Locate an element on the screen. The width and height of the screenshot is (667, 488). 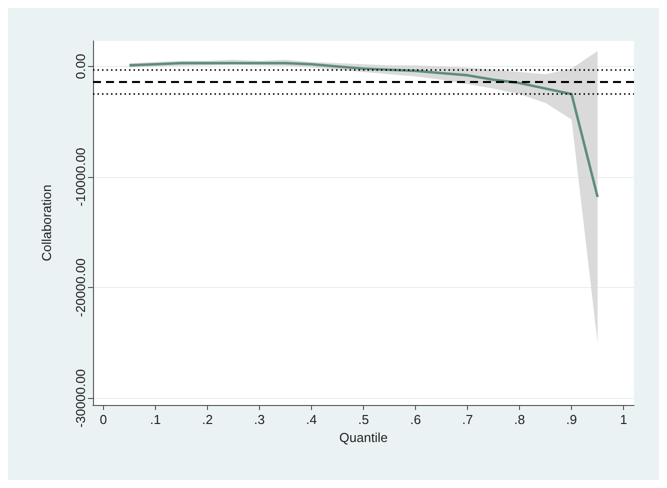
x-tick-label: .7 is located at coordinates (467, 419).